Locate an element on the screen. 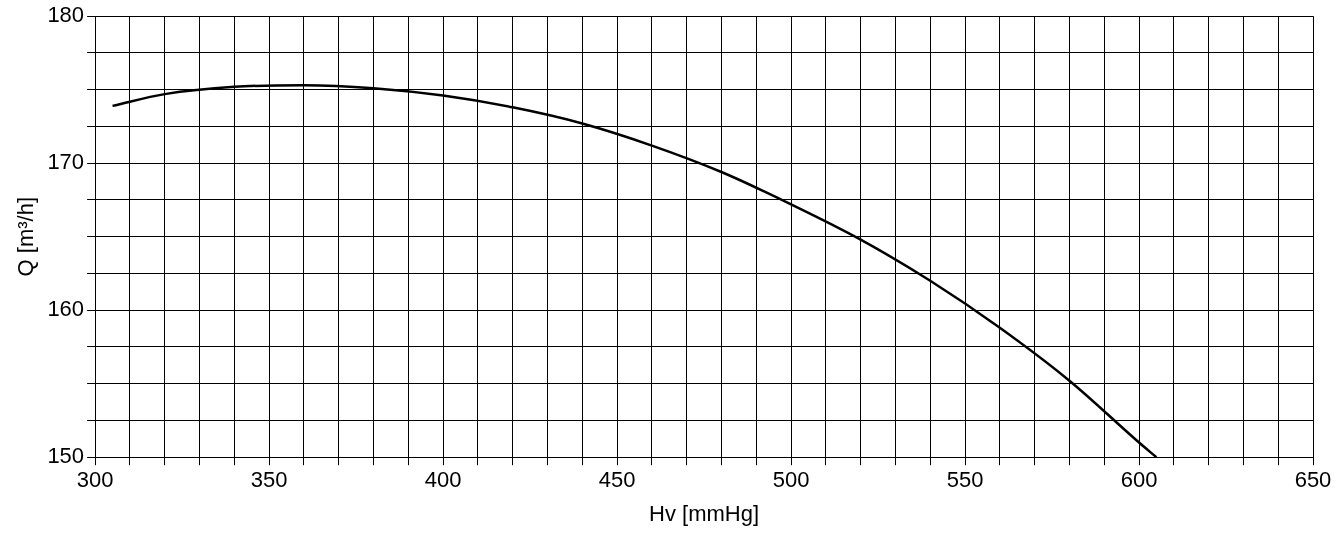 The height and width of the screenshot is (536, 1343). y-axis-title: Q [m³/h] is located at coordinates (26, 236).